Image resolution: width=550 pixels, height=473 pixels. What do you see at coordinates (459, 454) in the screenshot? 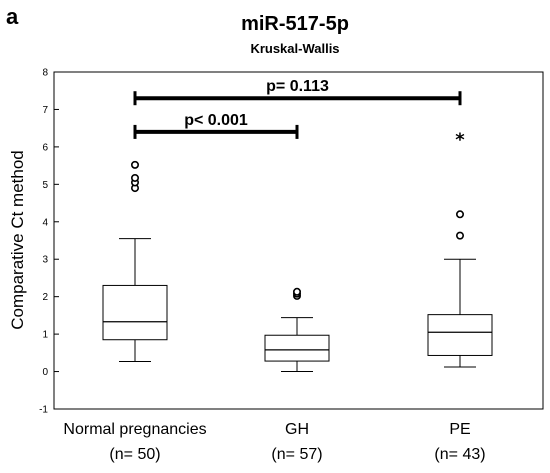
I see `x-category-count: (n= 43)` at bounding box center [459, 454].